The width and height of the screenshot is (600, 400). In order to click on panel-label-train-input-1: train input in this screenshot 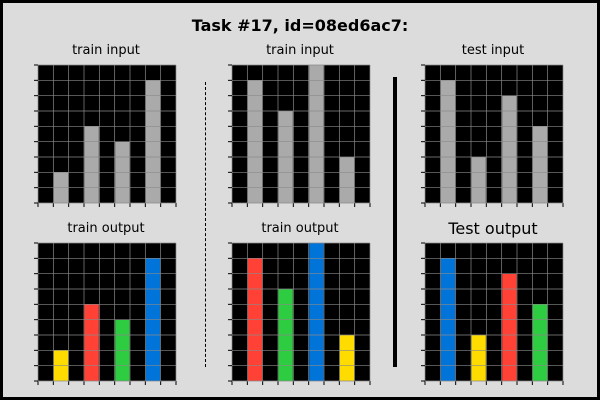, I will do `click(106, 50)`.